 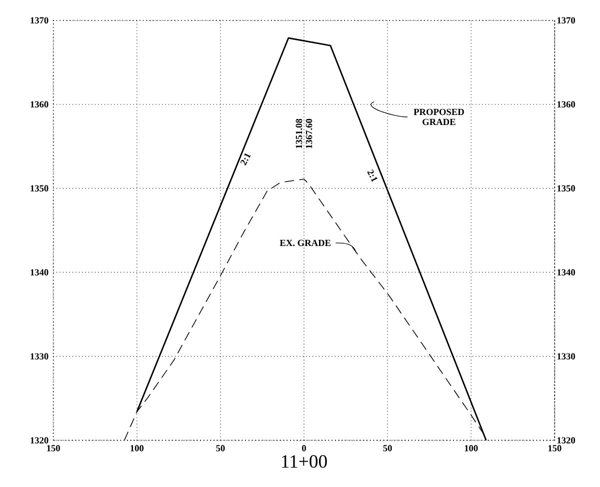 What do you see at coordinates (39, 440) in the screenshot?
I see `y-tick-label: 1320` at bounding box center [39, 440].